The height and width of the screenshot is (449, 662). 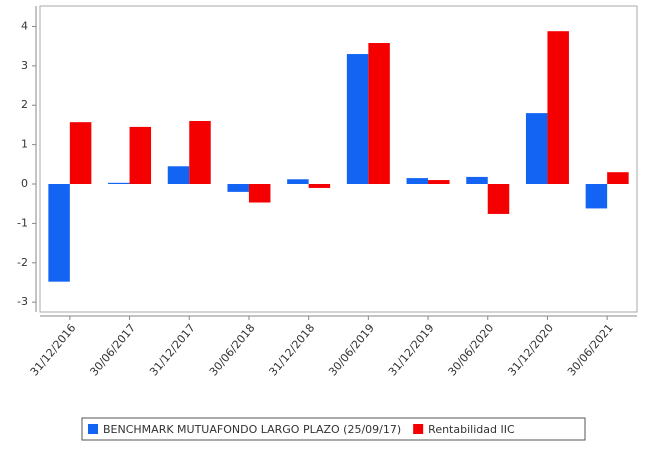 I want to click on y-tick-label: 3, so click(x=24, y=65).